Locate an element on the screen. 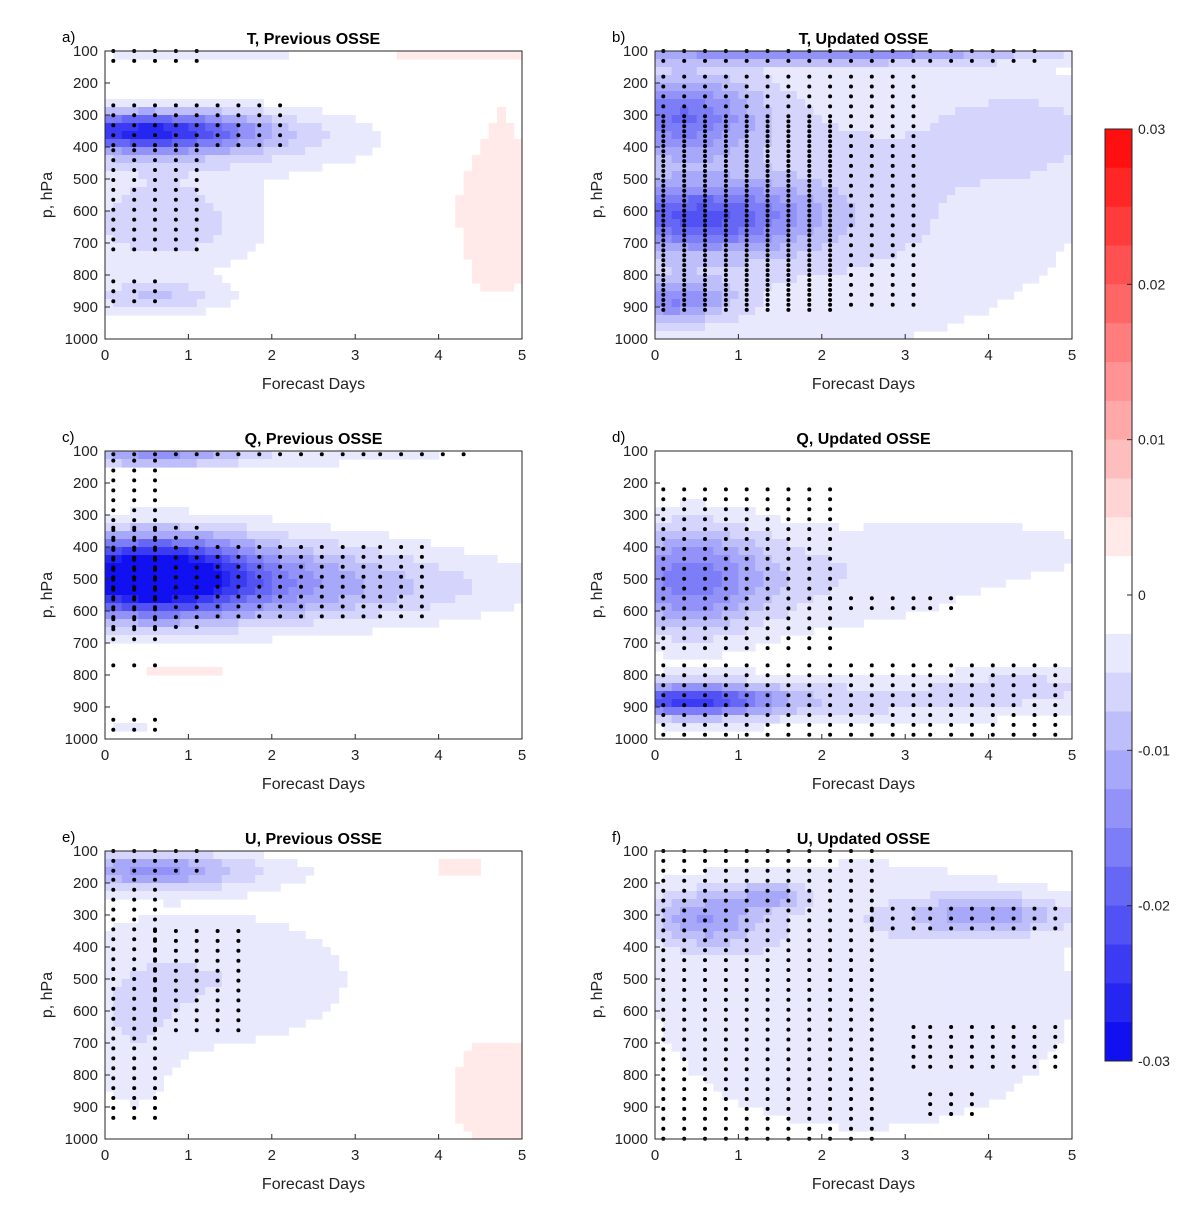 The height and width of the screenshot is (1218, 1200). x-tick-label: 2 is located at coordinates (272, 355).